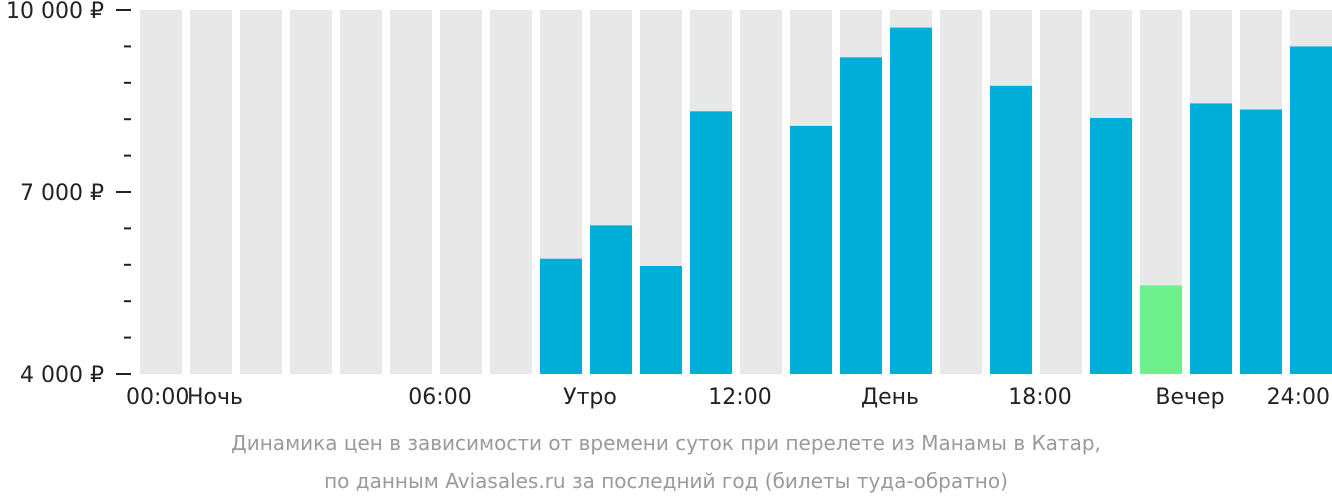  Describe the element at coordinates (739, 397) in the screenshot. I see `x-tick-label: 12:00` at that location.